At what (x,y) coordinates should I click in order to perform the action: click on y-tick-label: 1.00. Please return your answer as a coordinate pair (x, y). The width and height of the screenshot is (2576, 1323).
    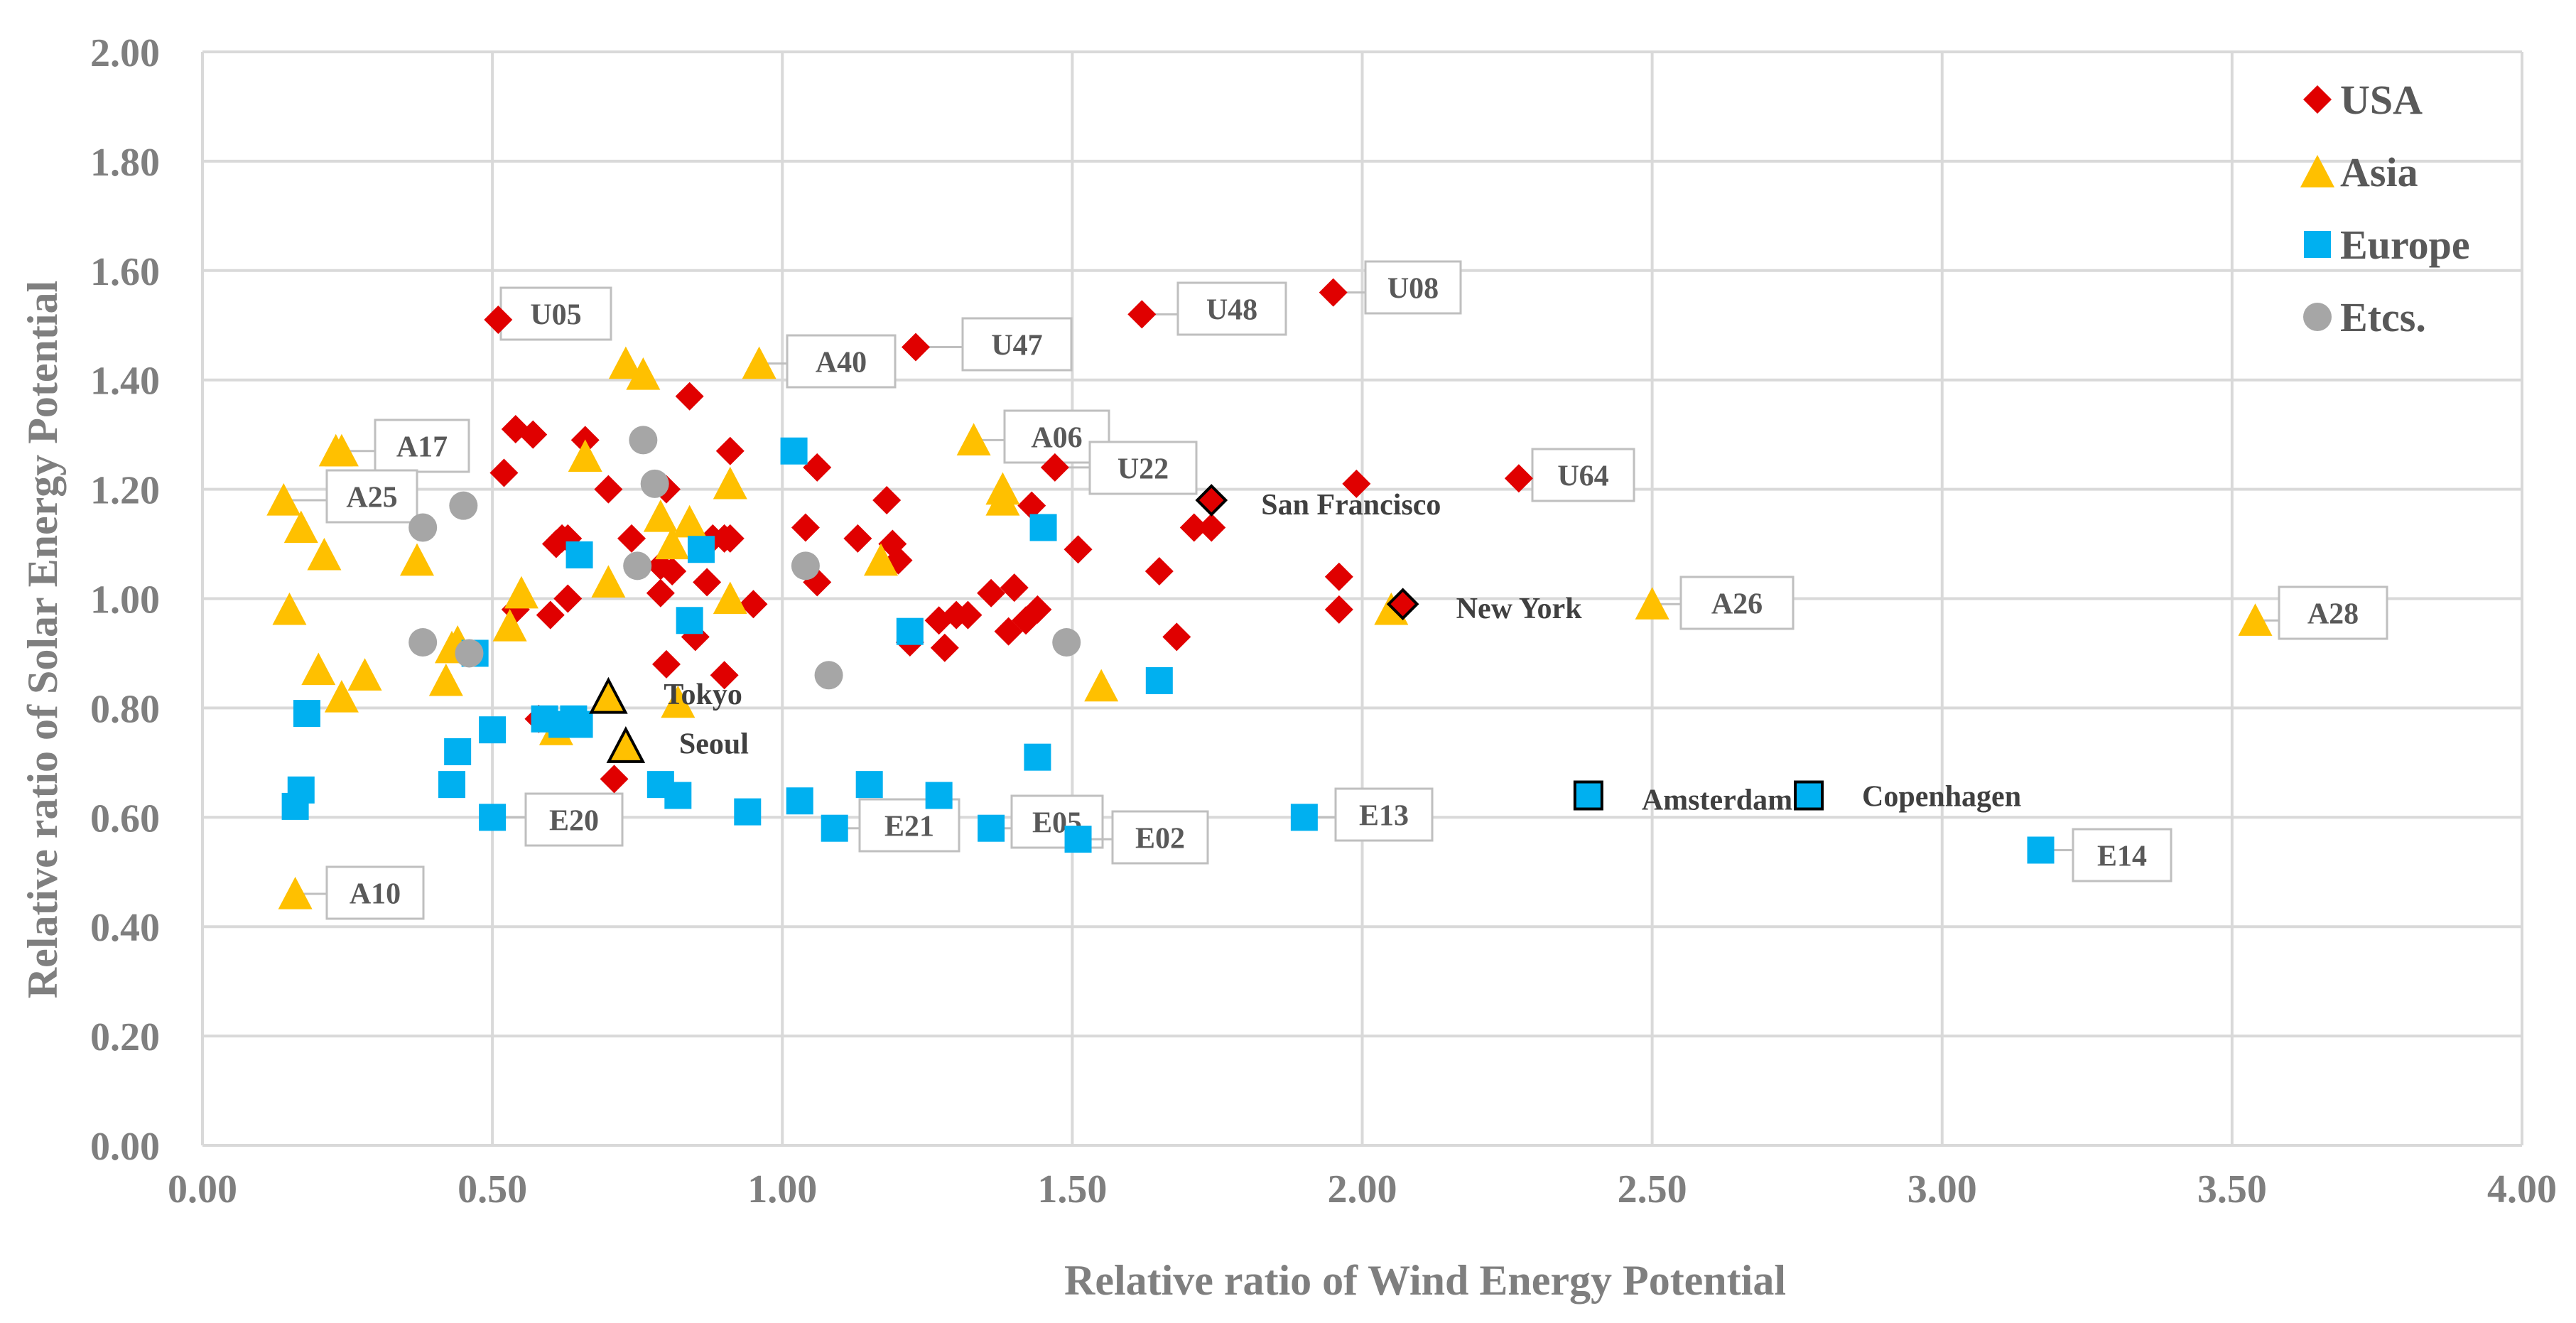
    Looking at the image, I should click on (125, 600).